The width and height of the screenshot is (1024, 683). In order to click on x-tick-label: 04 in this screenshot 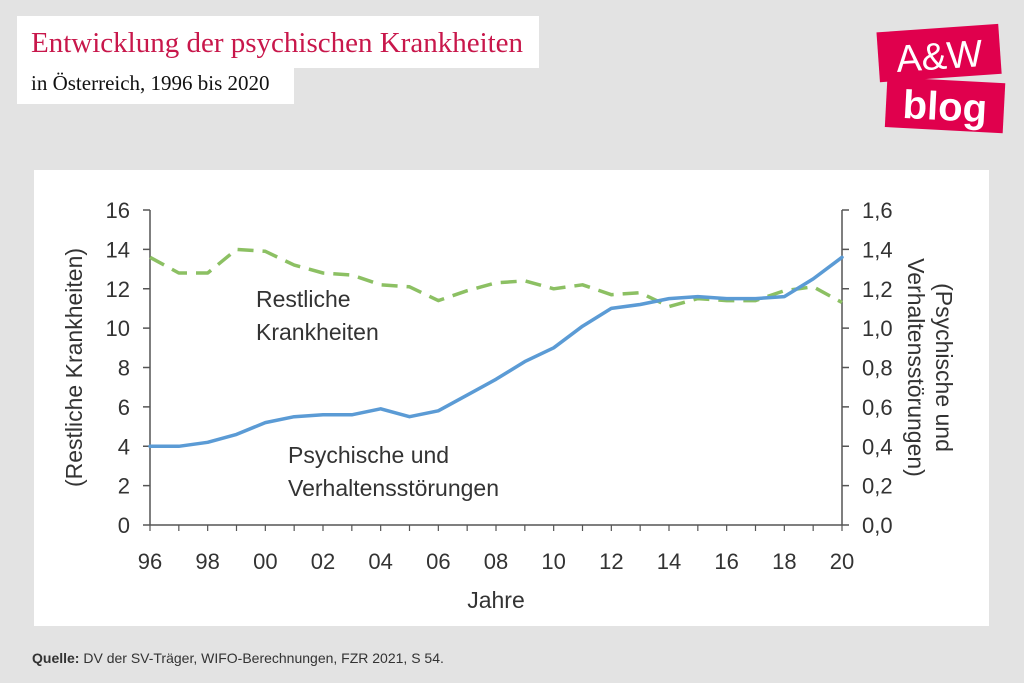, I will do `click(380, 561)`.